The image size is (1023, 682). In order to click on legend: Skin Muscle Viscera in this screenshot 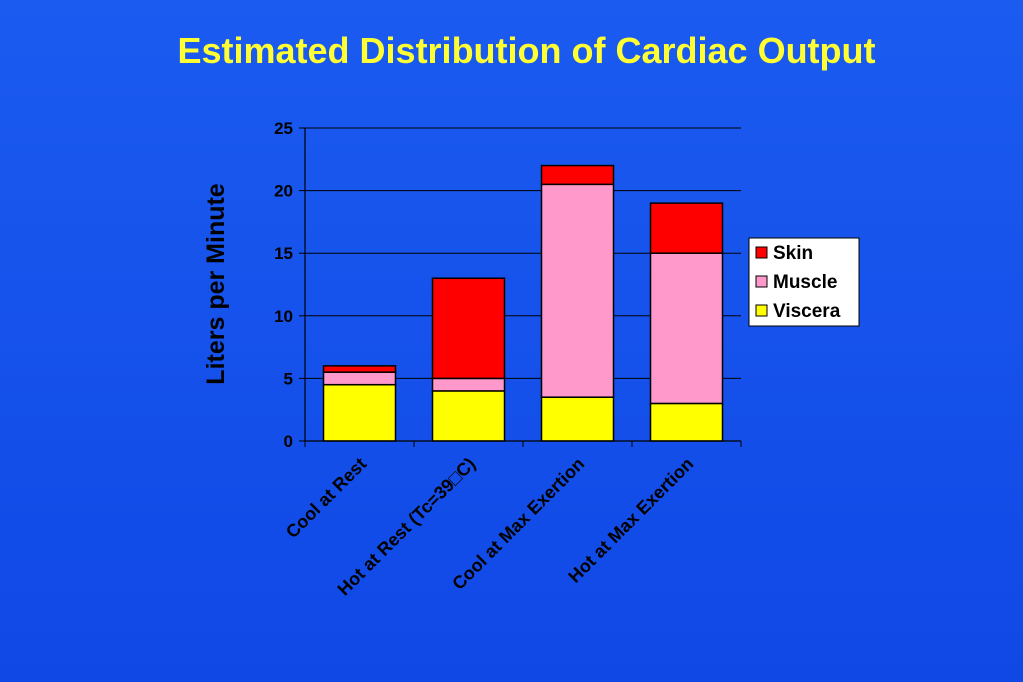, I will do `click(804, 282)`.